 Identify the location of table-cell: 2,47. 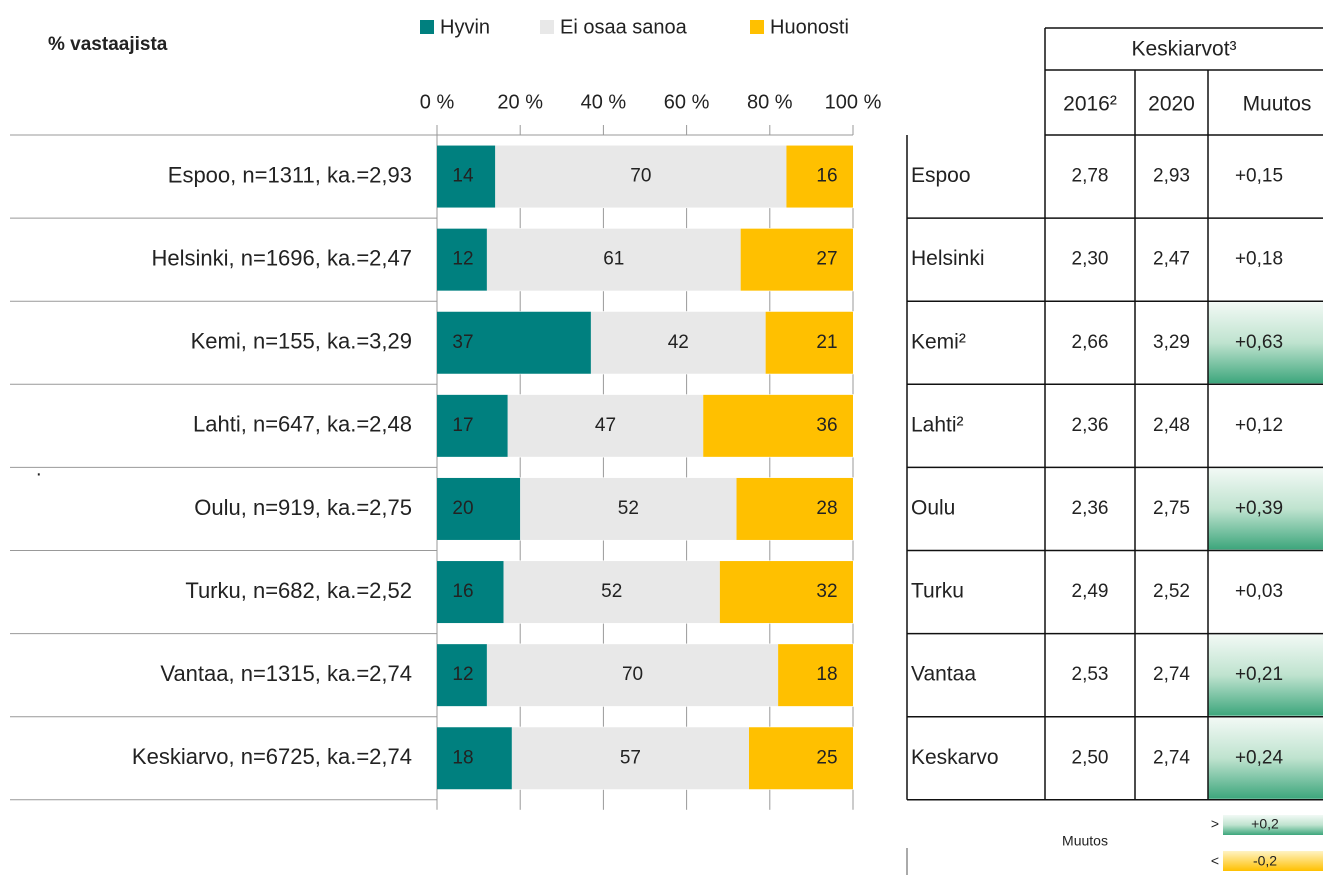
(1171, 259).